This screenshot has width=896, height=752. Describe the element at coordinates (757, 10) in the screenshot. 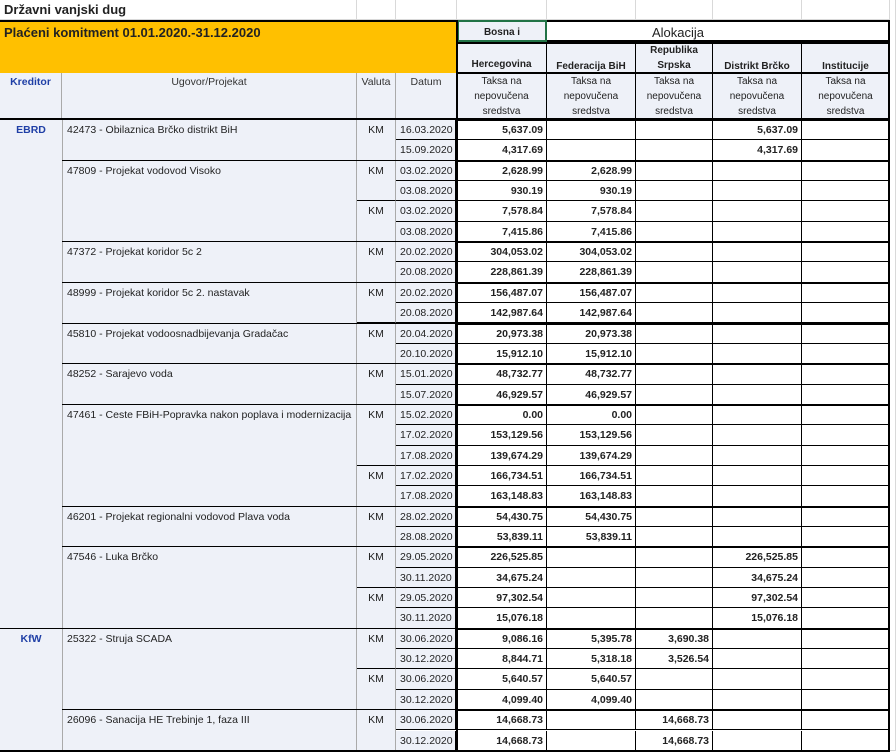

I see `empty-cell` at that location.